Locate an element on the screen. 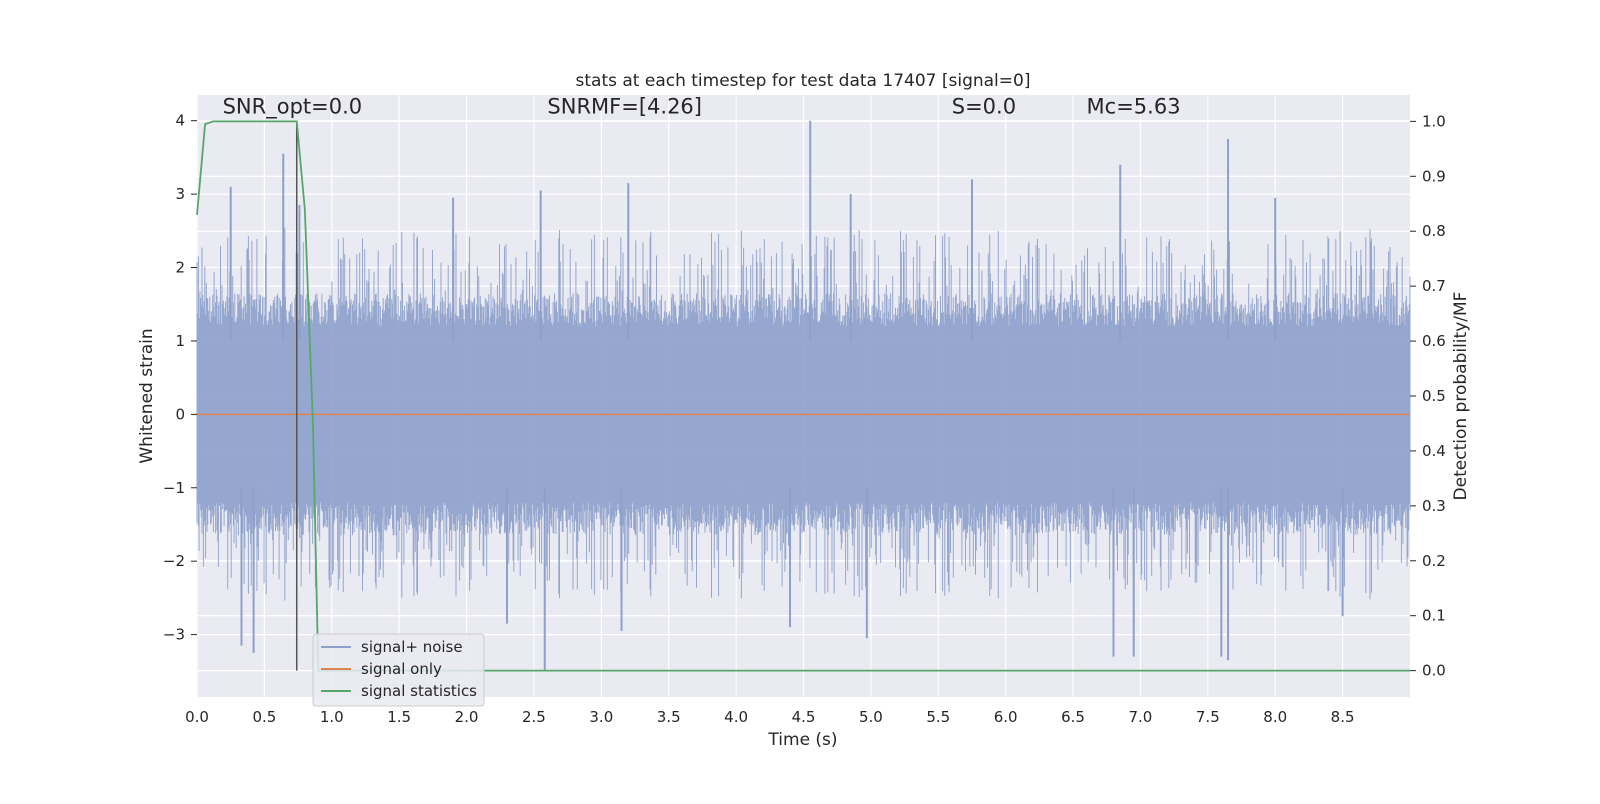 The height and width of the screenshot is (804, 1600). y2-tick-label: 0.1 is located at coordinates (1434, 616).